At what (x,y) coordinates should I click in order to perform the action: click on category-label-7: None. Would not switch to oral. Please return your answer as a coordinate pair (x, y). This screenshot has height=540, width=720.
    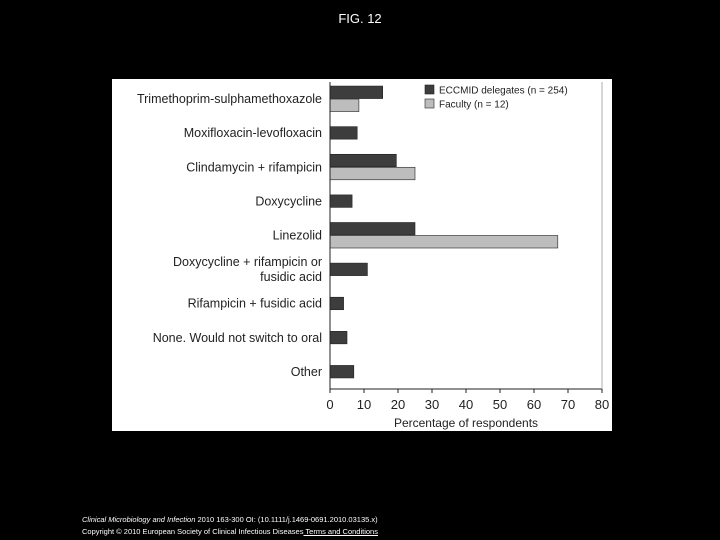
    Looking at the image, I should click on (237, 338).